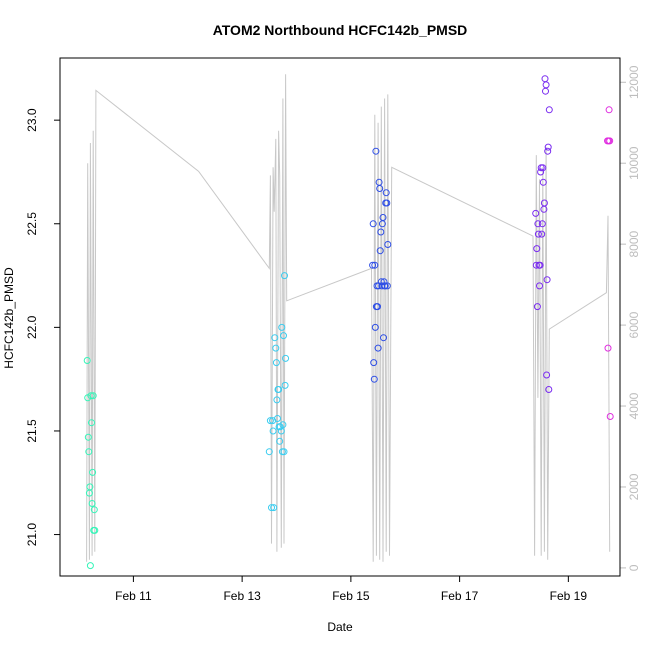  I want to click on y2-tick-label: 8000, so click(634, 243).